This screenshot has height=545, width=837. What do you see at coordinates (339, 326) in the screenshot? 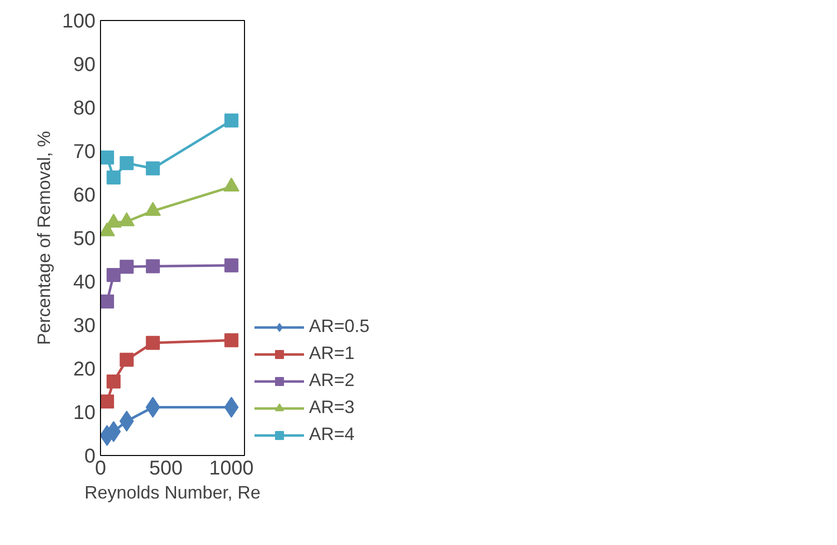
I see `legend-label: AR=0.5` at bounding box center [339, 326].